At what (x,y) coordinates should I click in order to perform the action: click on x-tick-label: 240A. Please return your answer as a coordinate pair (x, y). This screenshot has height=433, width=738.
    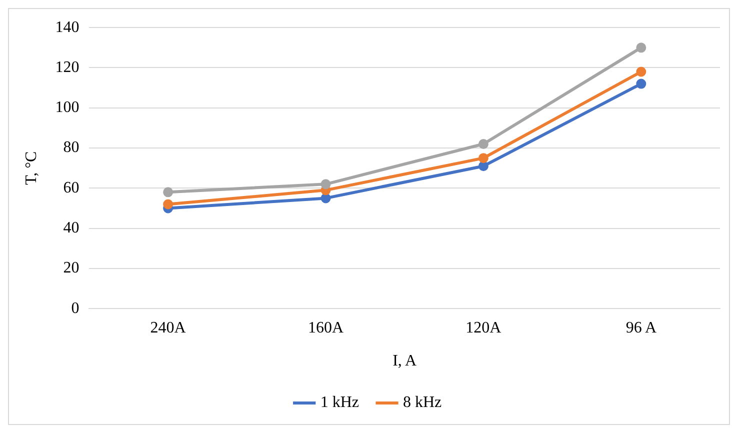
    Looking at the image, I should click on (168, 327).